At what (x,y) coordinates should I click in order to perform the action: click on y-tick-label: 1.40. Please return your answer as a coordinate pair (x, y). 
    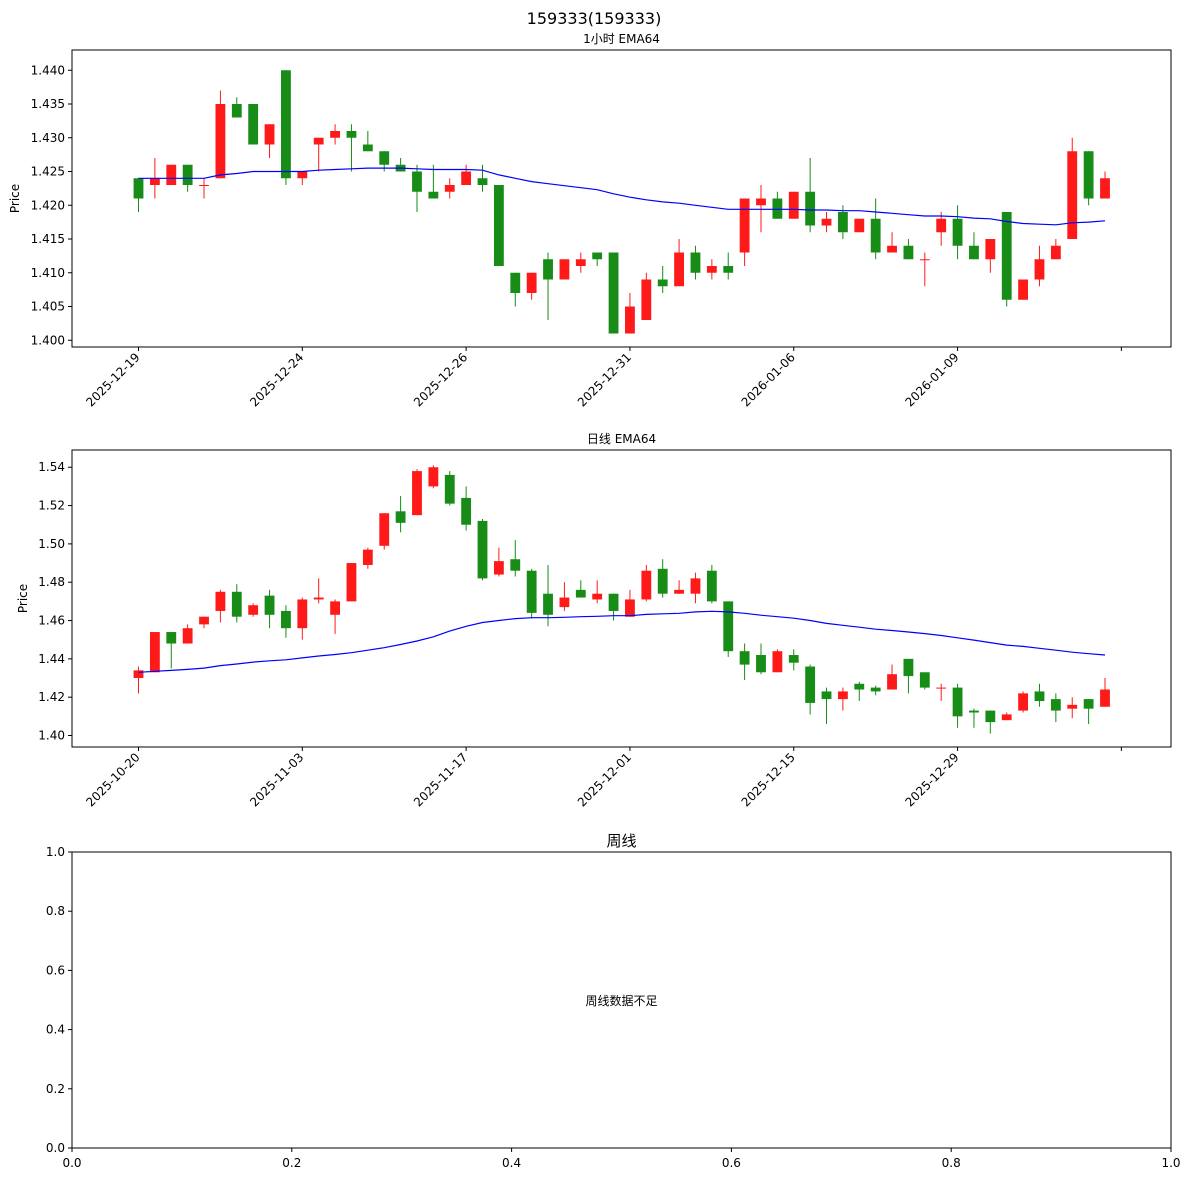
    Looking at the image, I should click on (51, 736).